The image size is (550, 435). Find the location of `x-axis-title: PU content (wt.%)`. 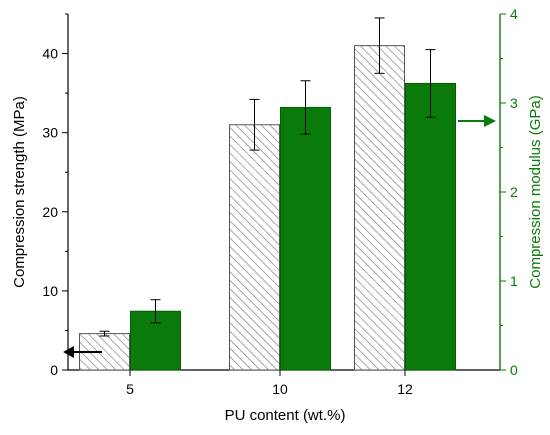

x-axis-title: PU content (wt.%) is located at coordinates (285, 415).